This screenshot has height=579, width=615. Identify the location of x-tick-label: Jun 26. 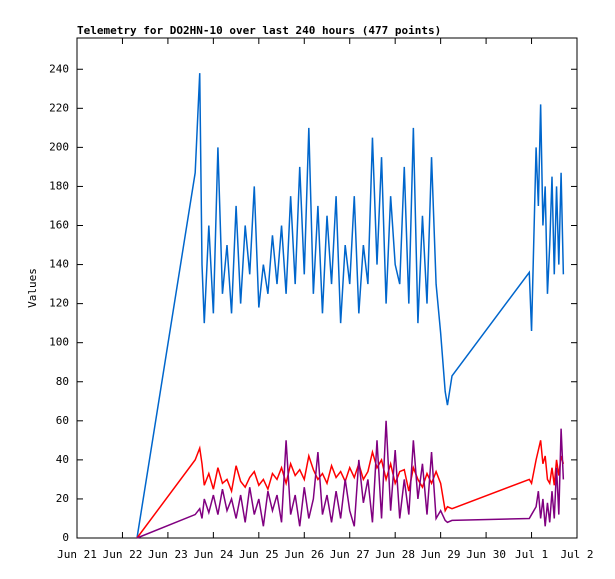
(304, 554).